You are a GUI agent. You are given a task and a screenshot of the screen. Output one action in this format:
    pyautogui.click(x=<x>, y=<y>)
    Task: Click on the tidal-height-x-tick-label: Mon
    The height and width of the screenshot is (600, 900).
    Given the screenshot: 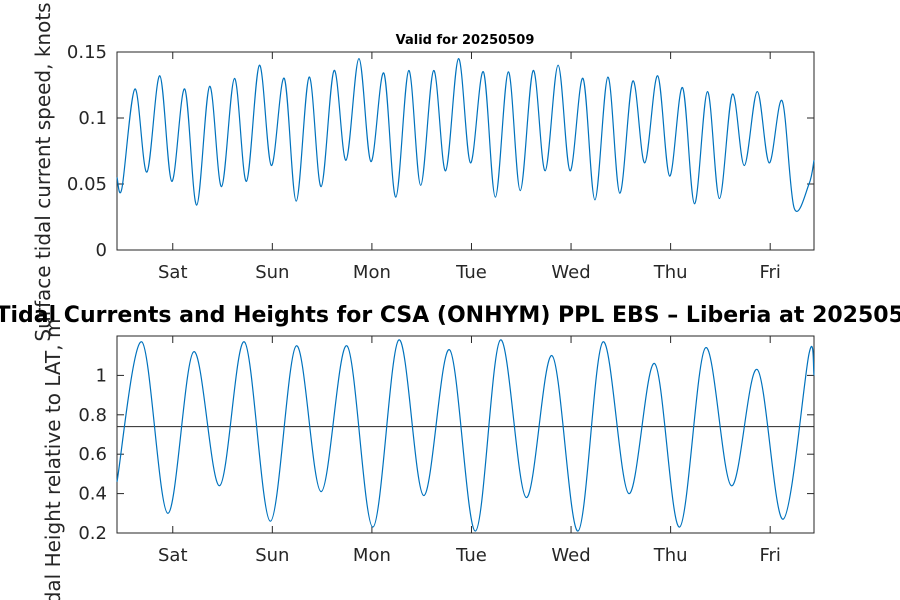 What is the action you would take?
    pyautogui.click(x=372, y=555)
    